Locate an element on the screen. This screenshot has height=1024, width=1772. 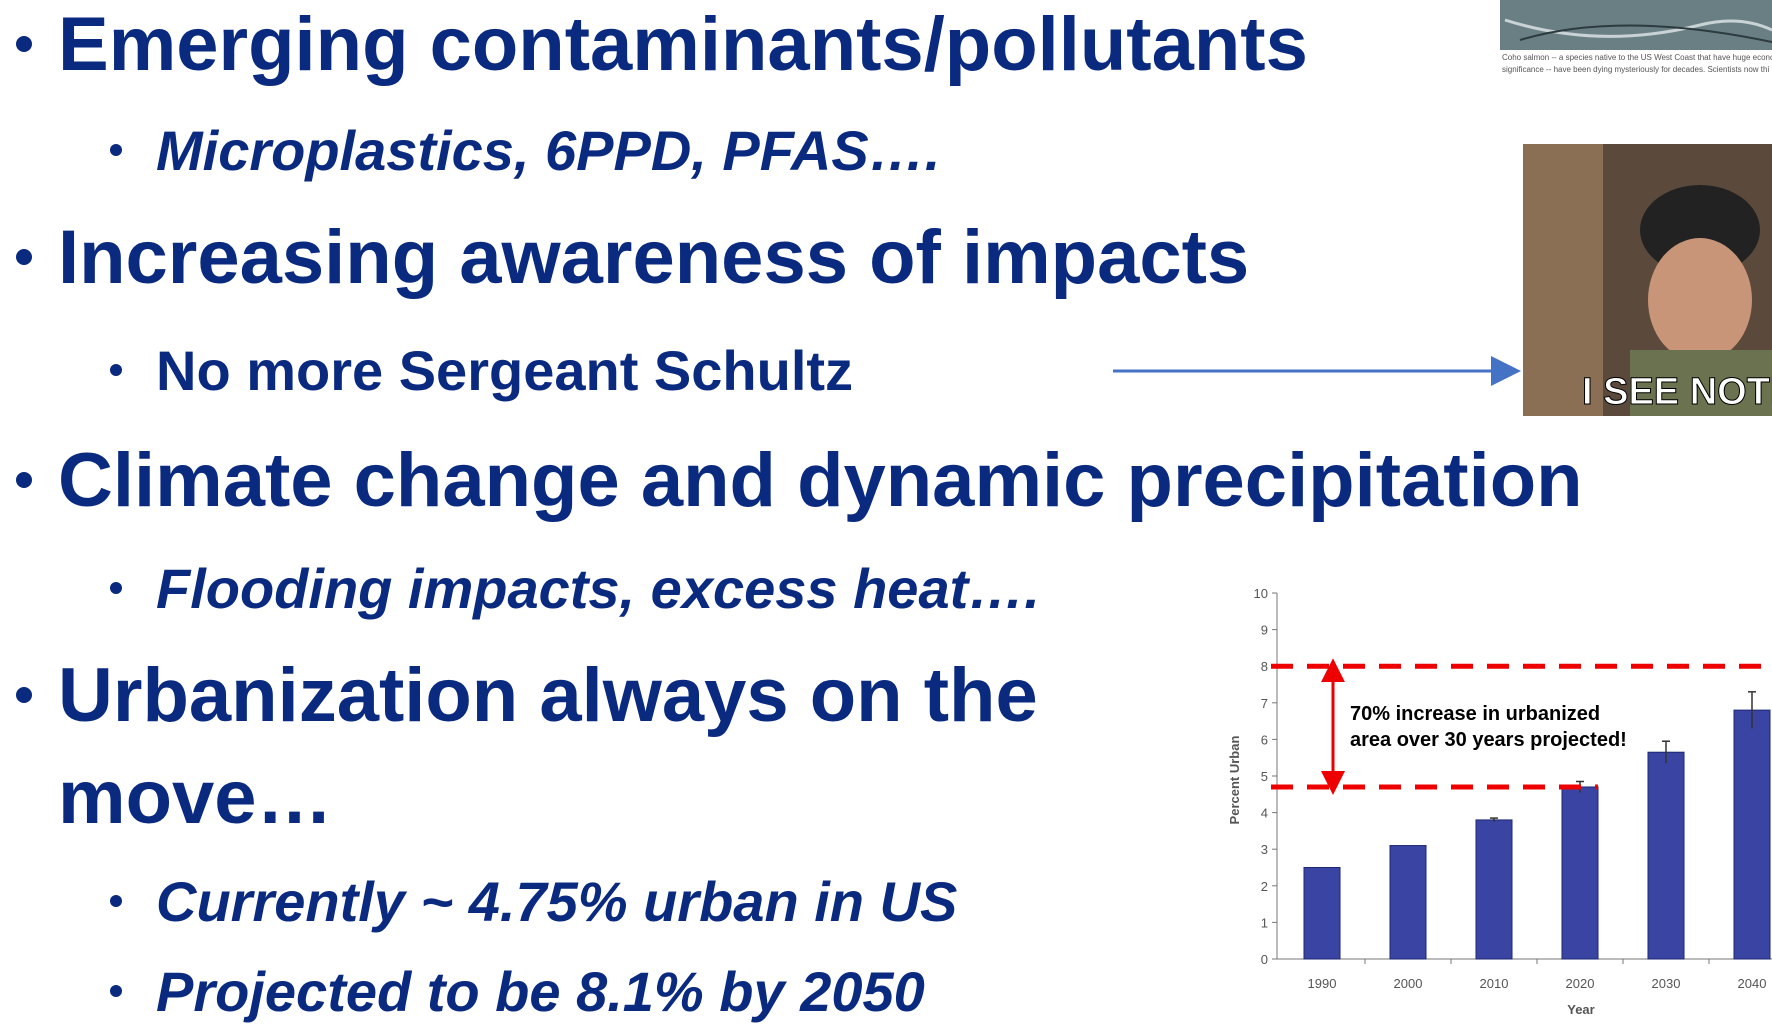
y-tick-label: 3 is located at coordinates (1264, 849).